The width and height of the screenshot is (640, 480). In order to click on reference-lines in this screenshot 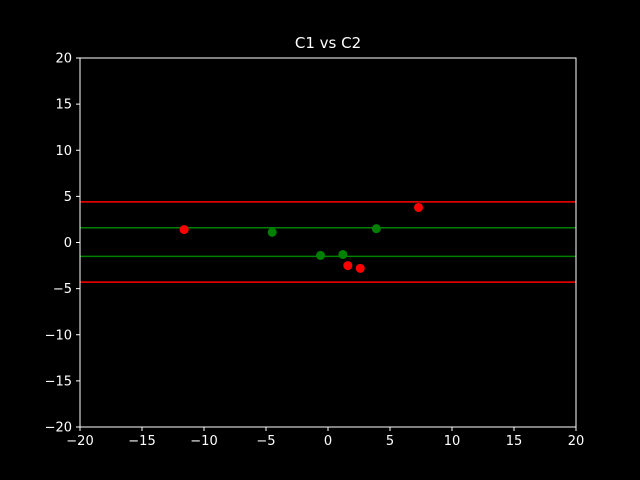, I will do `click(328, 242)`.